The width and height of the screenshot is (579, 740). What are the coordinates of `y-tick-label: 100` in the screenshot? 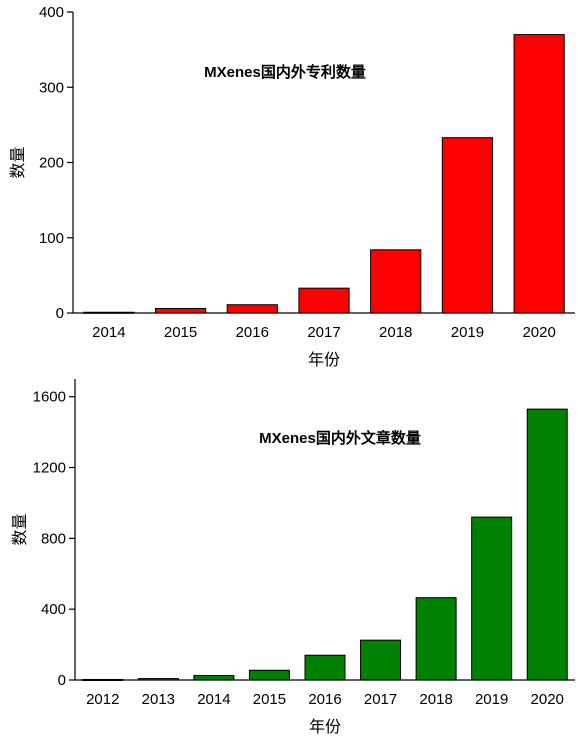 It's located at (51, 238).